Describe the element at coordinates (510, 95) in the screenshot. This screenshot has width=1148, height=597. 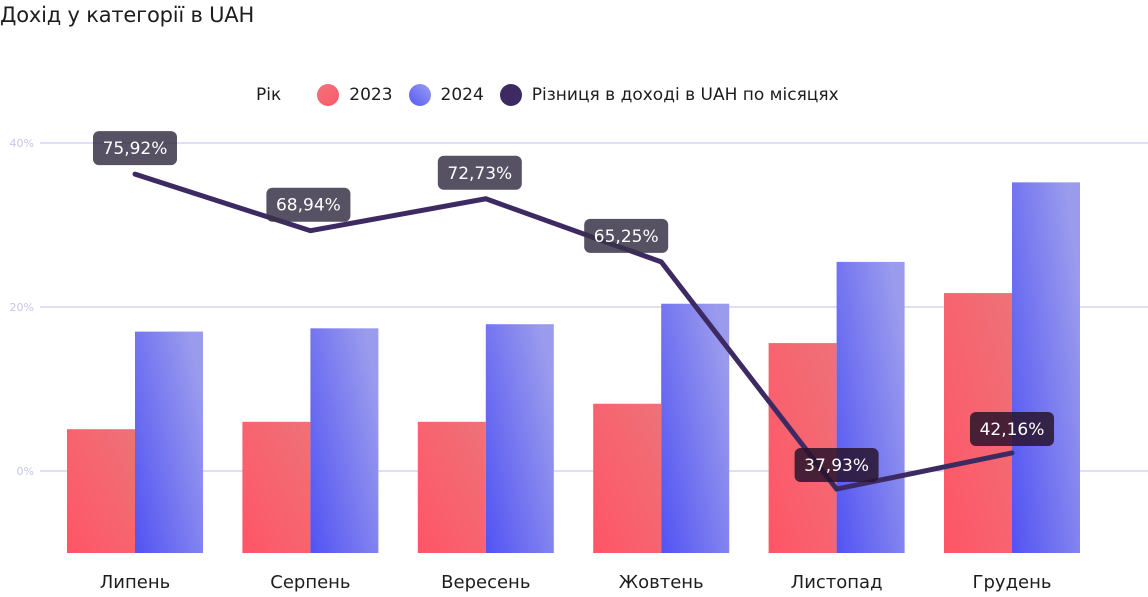
I see `legend-swatch-difference` at that location.